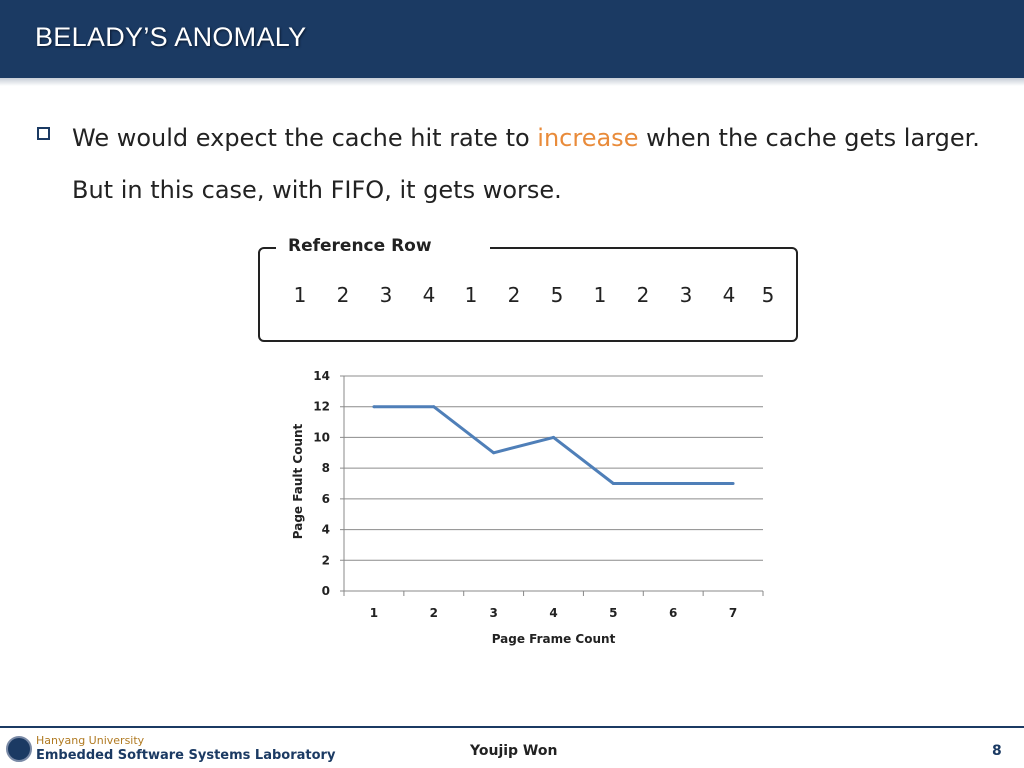 Image resolution: width=1024 pixels, height=768 pixels. What do you see at coordinates (512, 43) in the screenshot?
I see `title-bar: BELADY’S ANOMALY` at bounding box center [512, 43].